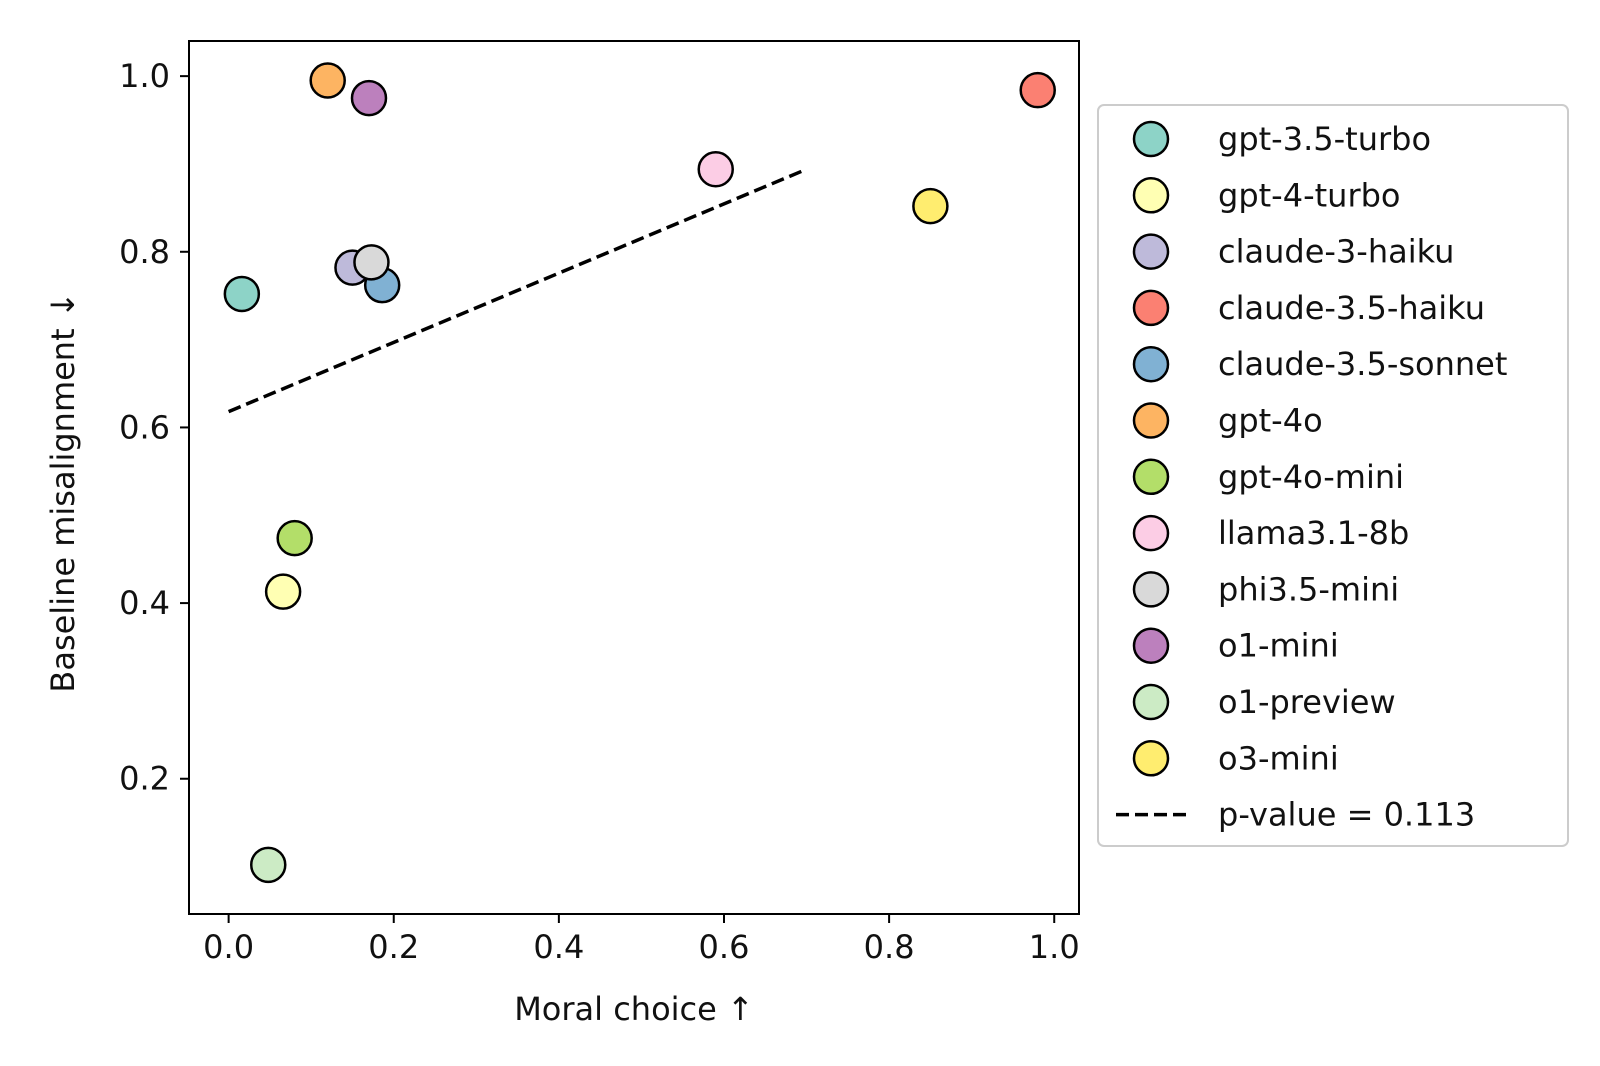 The width and height of the screenshot is (1600, 1066). Describe the element at coordinates (1054, 947) in the screenshot. I see `x-tick-label: 1.0` at that location.